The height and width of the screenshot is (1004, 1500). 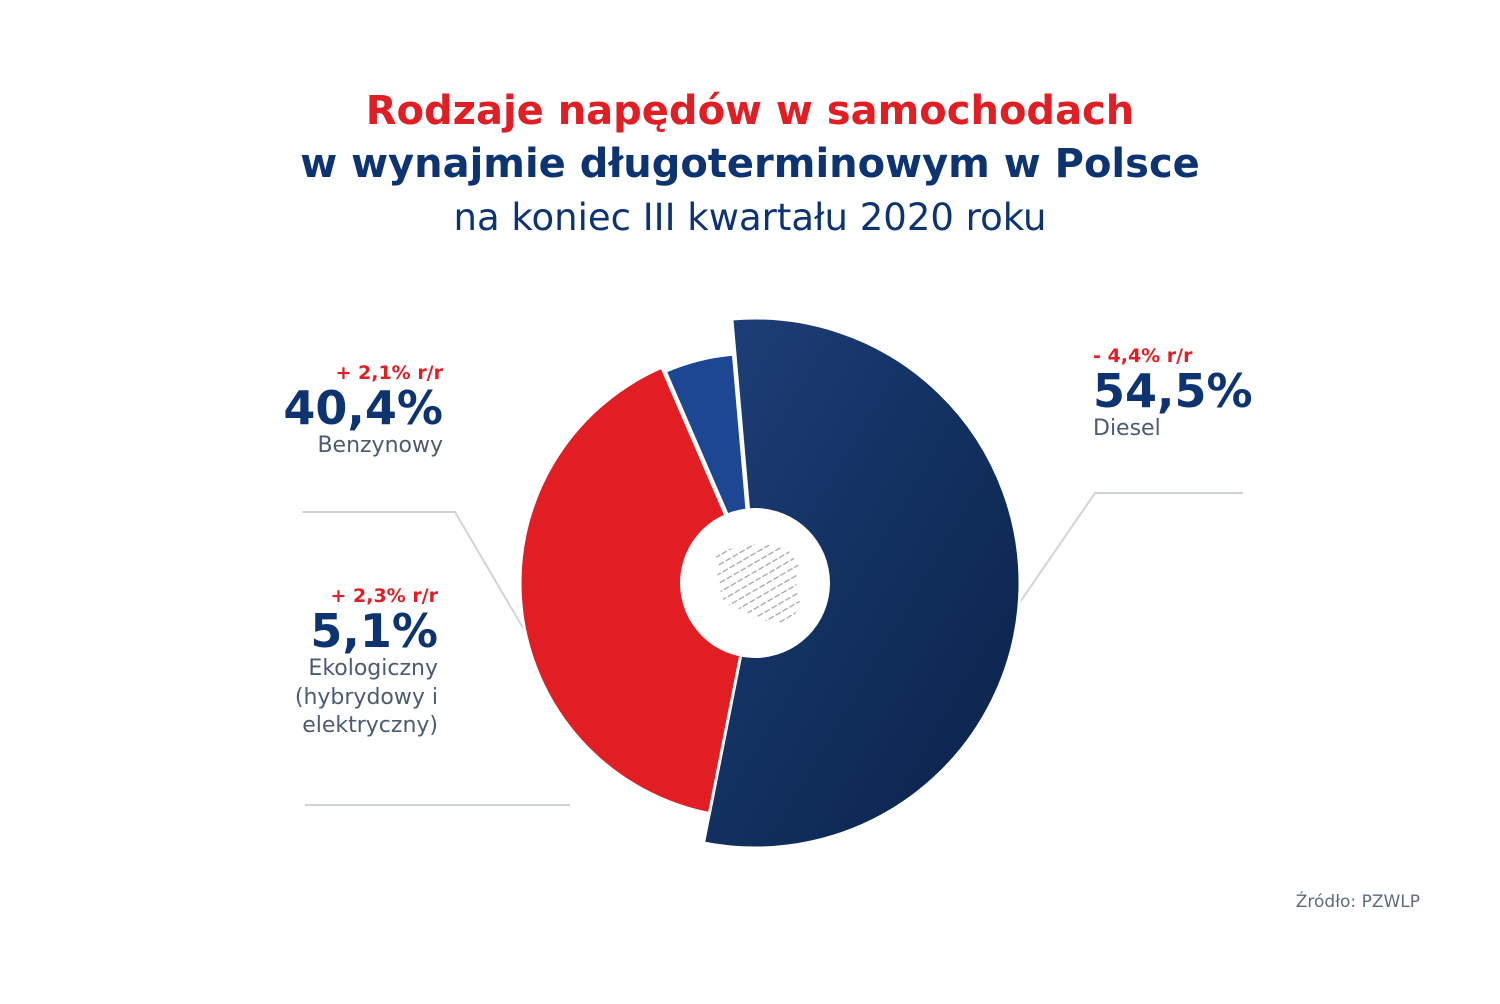 What do you see at coordinates (1127, 429) in the screenshot?
I see `diesel-name: Diesel` at bounding box center [1127, 429].